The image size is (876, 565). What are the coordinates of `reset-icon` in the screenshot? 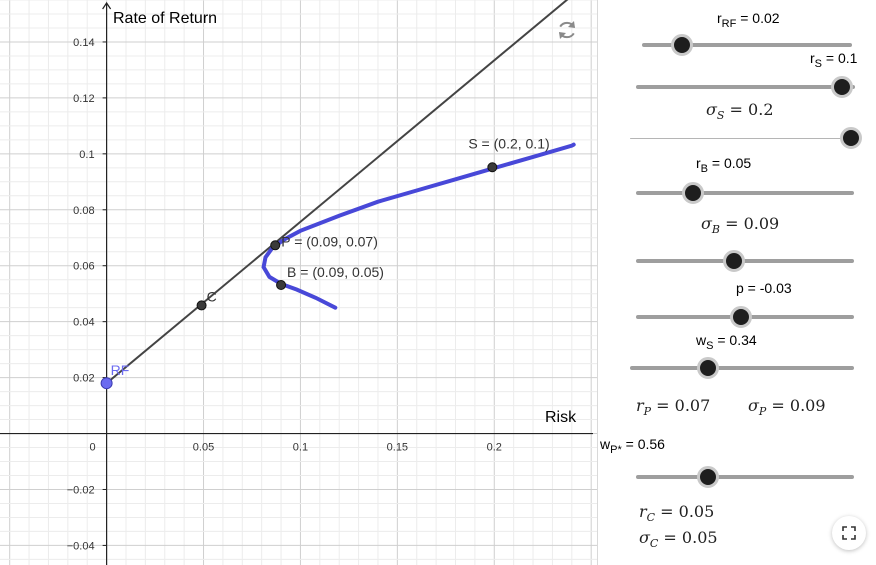 It's located at (567, 30).